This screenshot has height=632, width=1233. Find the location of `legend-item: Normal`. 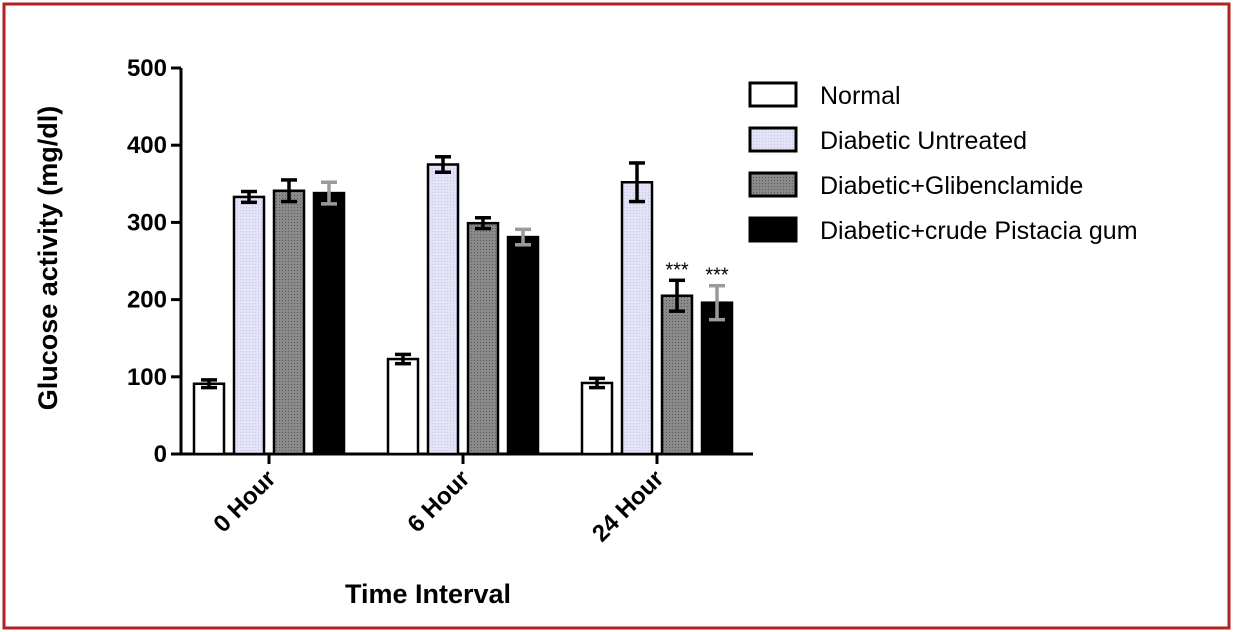

legend-item: Normal is located at coordinates (824, 95).